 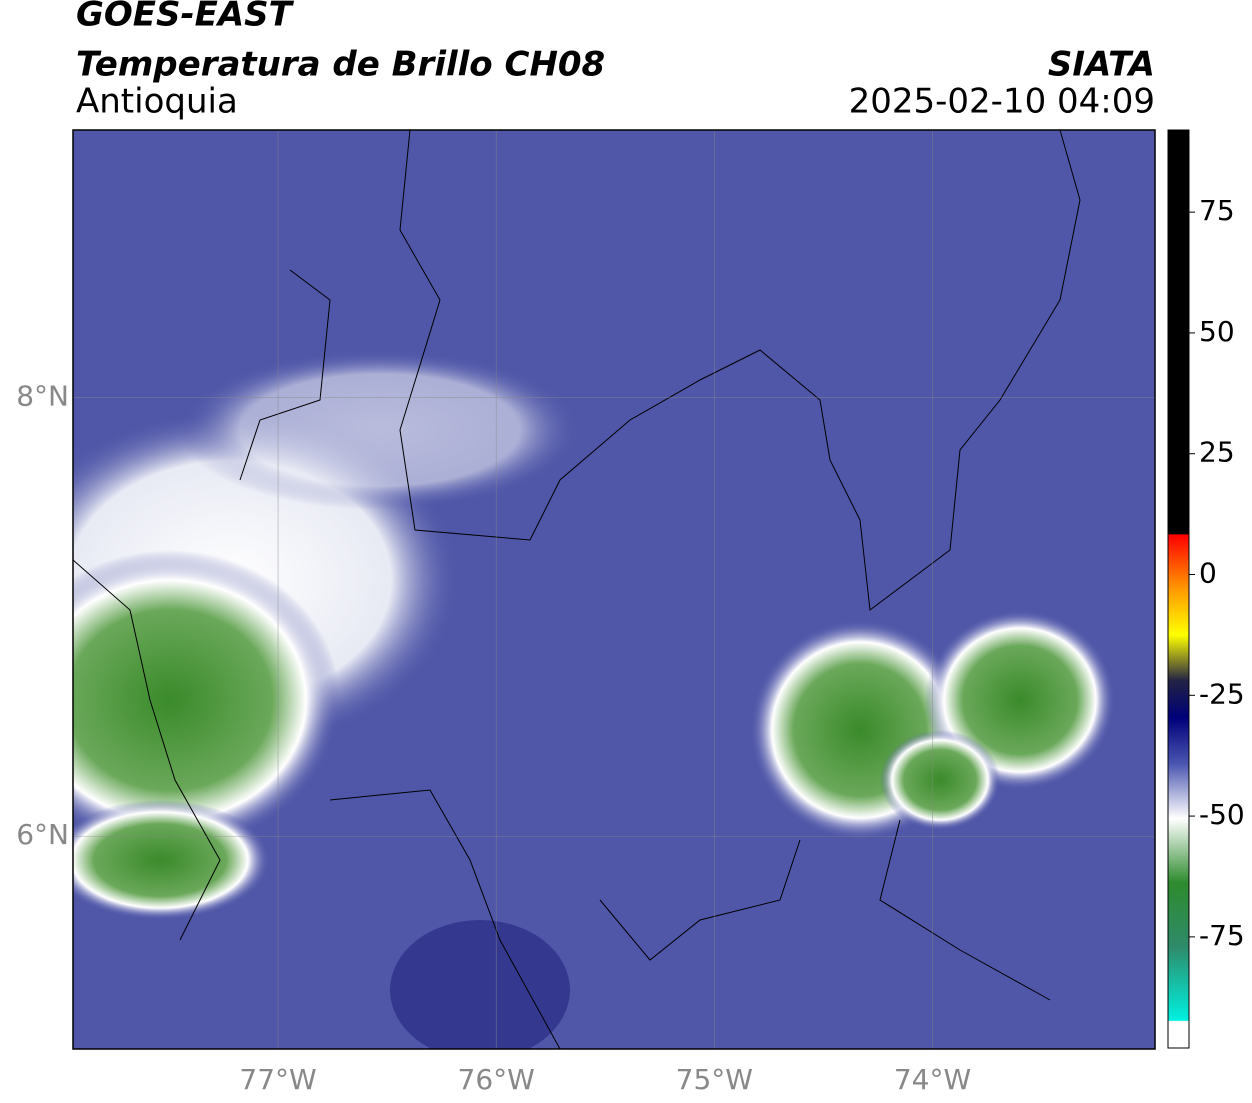 I want to click on lat-tick-label: 6°N, so click(x=42, y=834).